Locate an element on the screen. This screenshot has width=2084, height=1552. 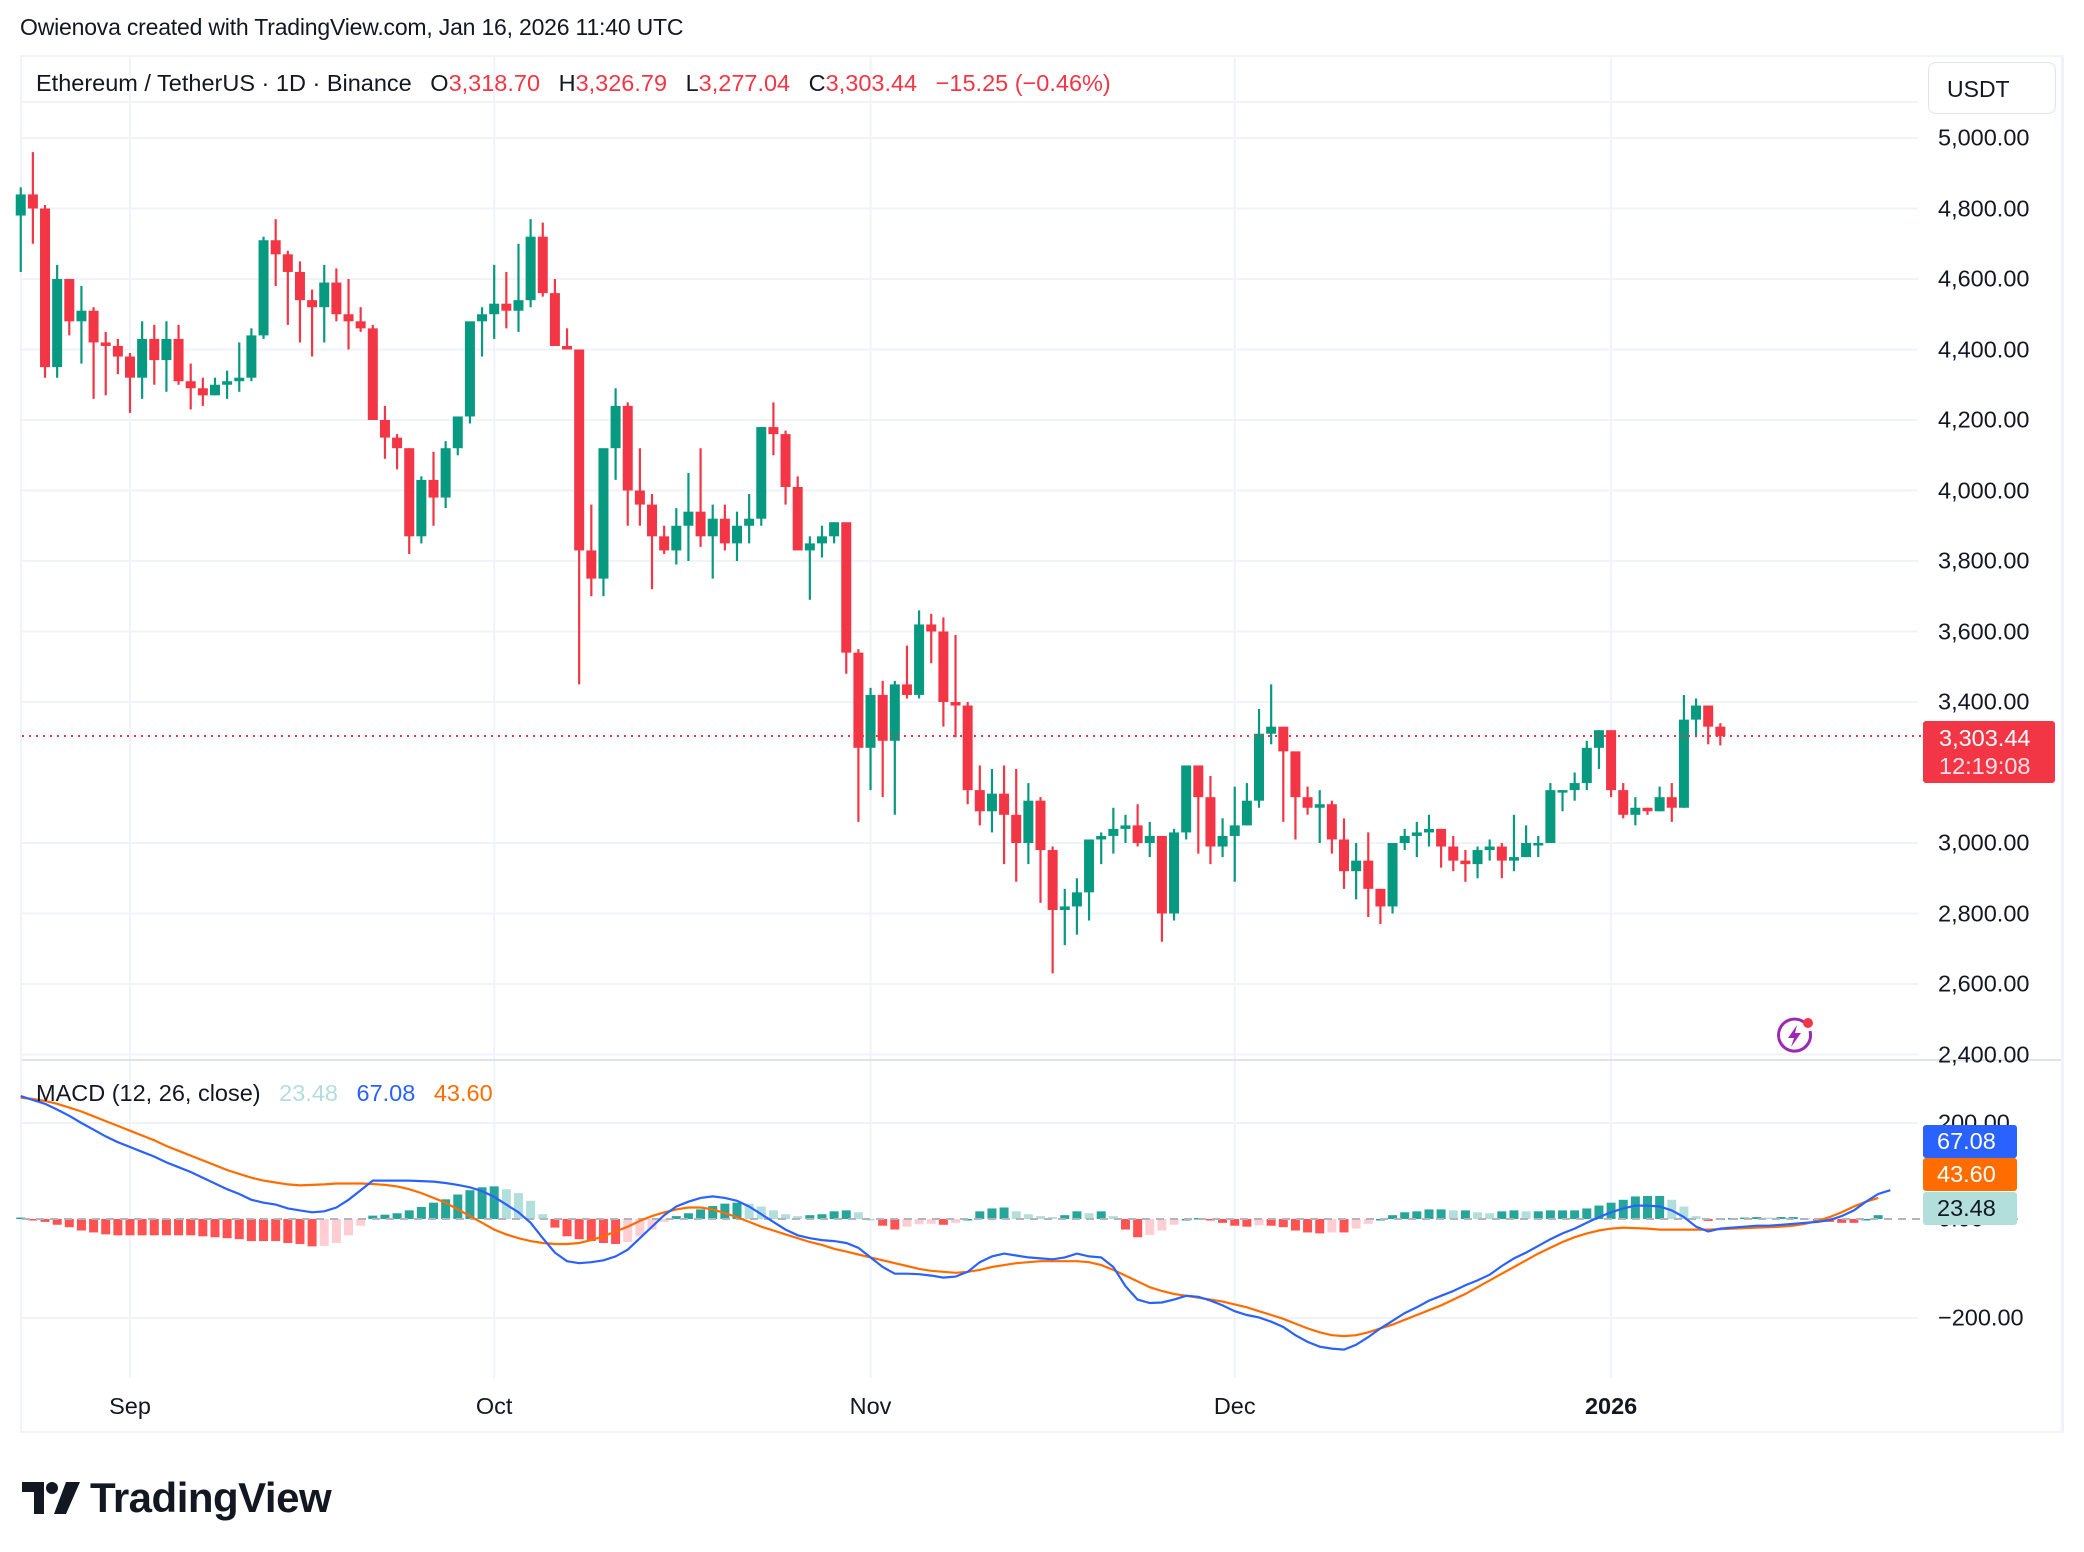
price-axis-label: 4,400.00 is located at coordinates (1984, 349).